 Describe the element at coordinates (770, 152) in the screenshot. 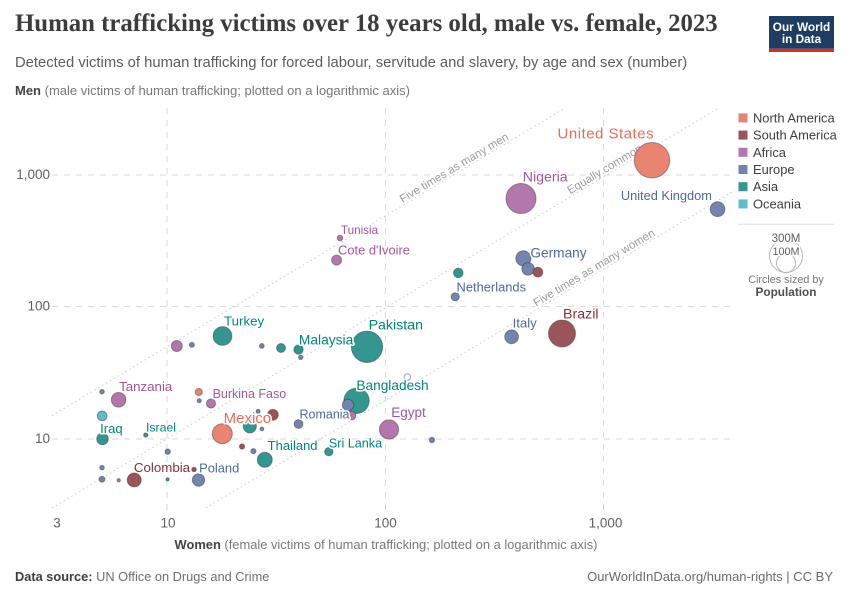

I see `svg-text: Africa` at that location.